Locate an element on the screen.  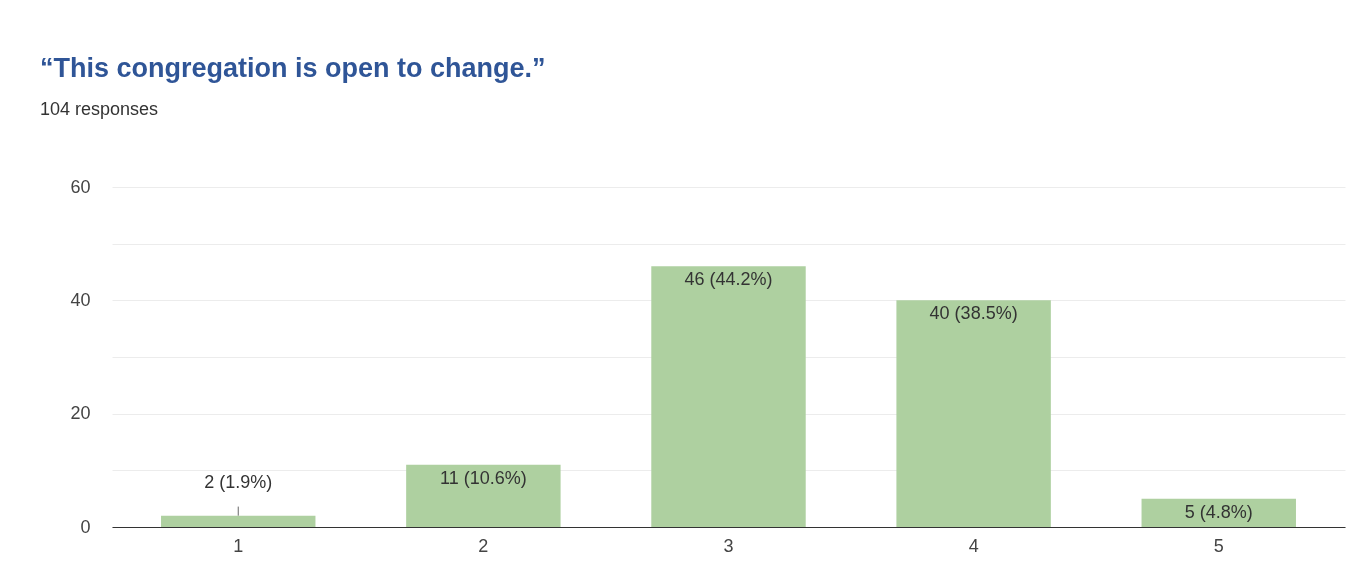
chart-title: “This congregation is open to change.” is located at coordinates (293, 68).